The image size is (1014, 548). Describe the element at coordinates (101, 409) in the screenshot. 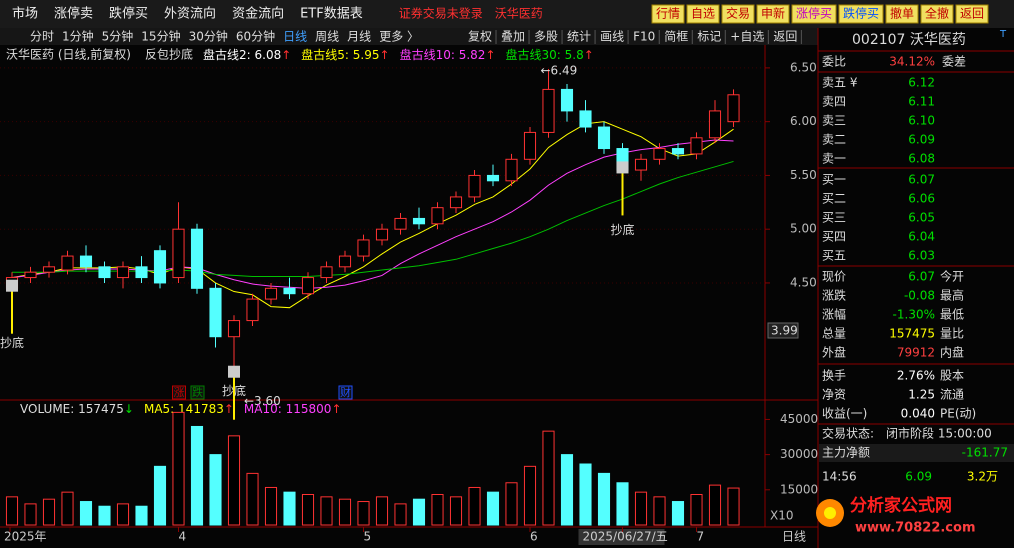

I see `volume-value: 157475` at that location.